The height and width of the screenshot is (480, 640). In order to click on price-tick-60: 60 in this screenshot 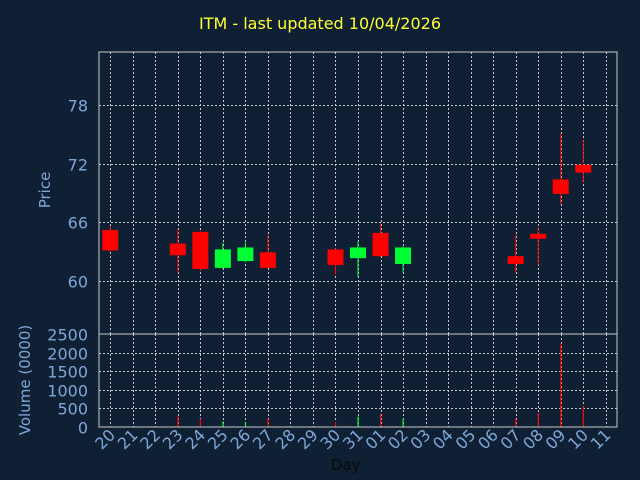, I will do `click(78, 282)`.